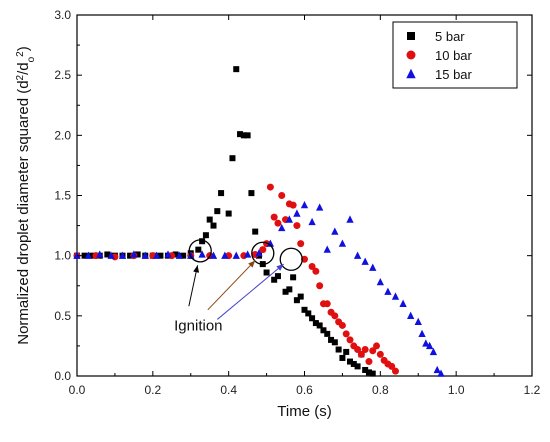 This screenshot has height=442, width=550. What do you see at coordinates (62, 196) in the screenshot?
I see `y-tick-label: 1.5` at bounding box center [62, 196].